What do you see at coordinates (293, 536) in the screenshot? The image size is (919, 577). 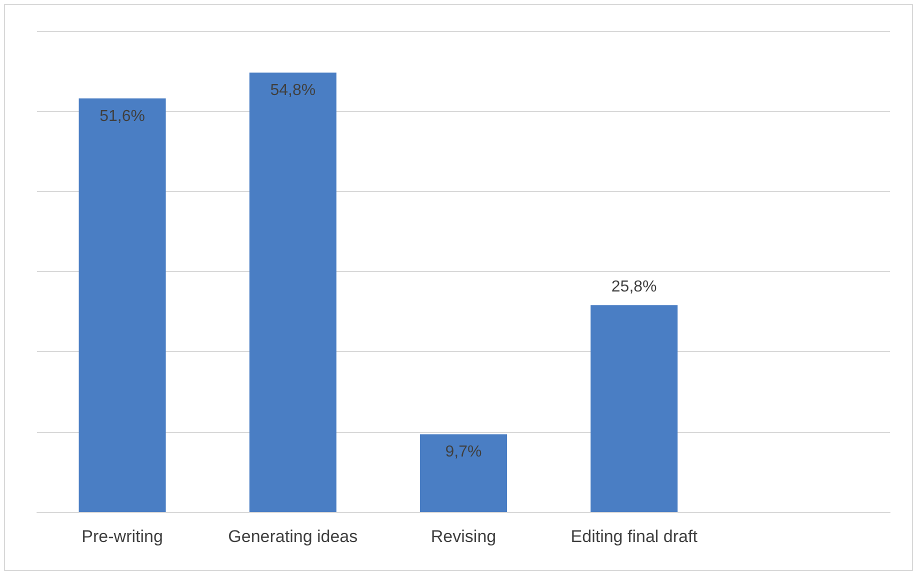 I see `x-tick-label: Generating ideas` at bounding box center [293, 536].